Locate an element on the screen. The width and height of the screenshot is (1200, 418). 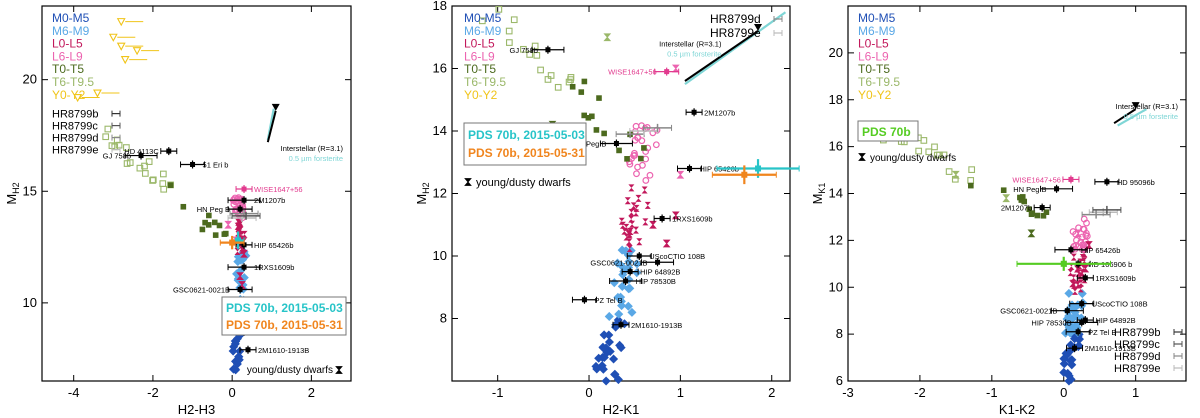
legend-class-L6-L9: L6-L9 is located at coordinates (873, 56).